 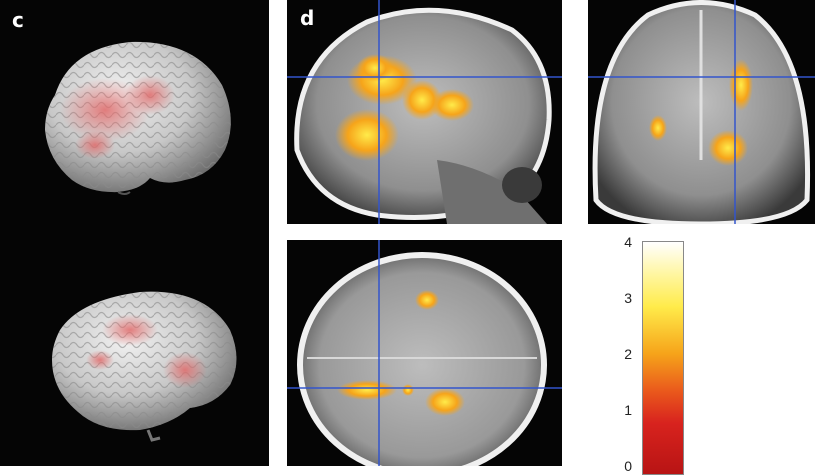 What do you see at coordinates (138, 118) in the screenshot?
I see `brain-surface-top` at bounding box center [138, 118].